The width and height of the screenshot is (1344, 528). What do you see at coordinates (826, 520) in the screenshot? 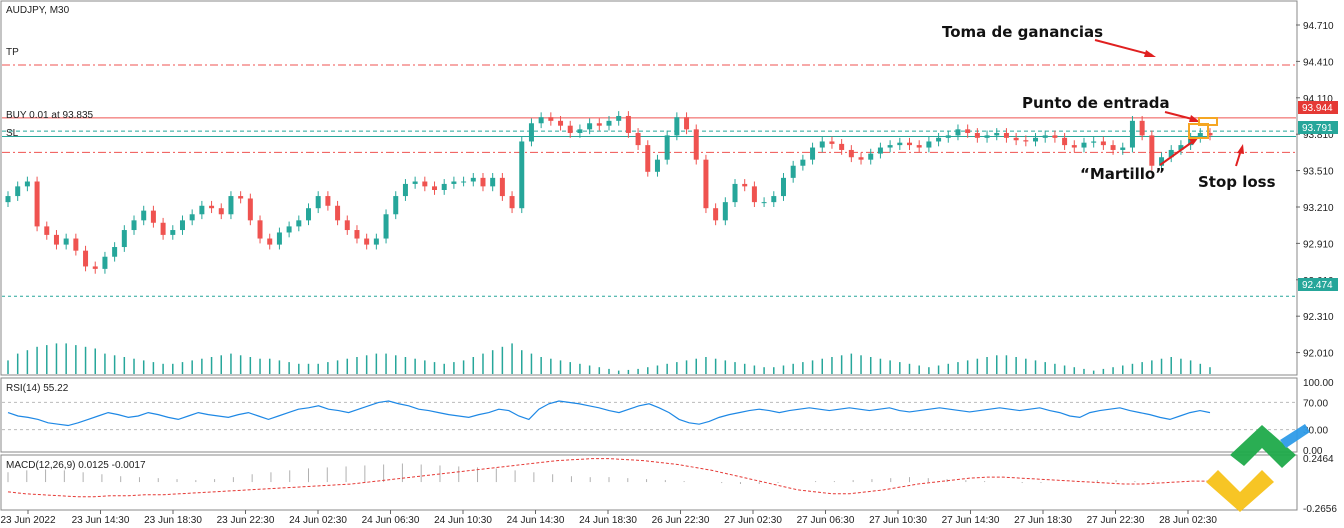
I see `time-tick-label: 27 Jun 06:30` at bounding box center [826, 520].